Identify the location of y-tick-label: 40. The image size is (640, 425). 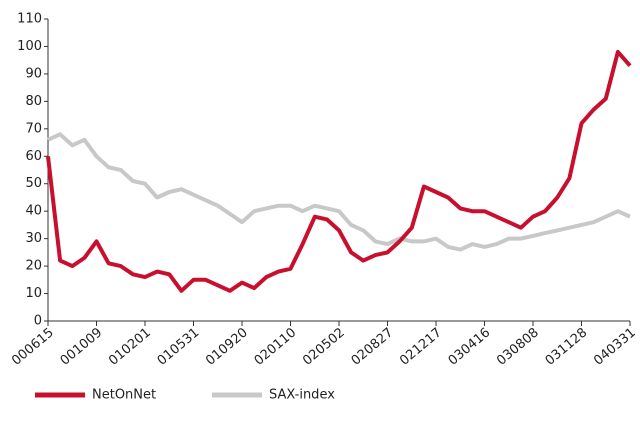
(33, 211).